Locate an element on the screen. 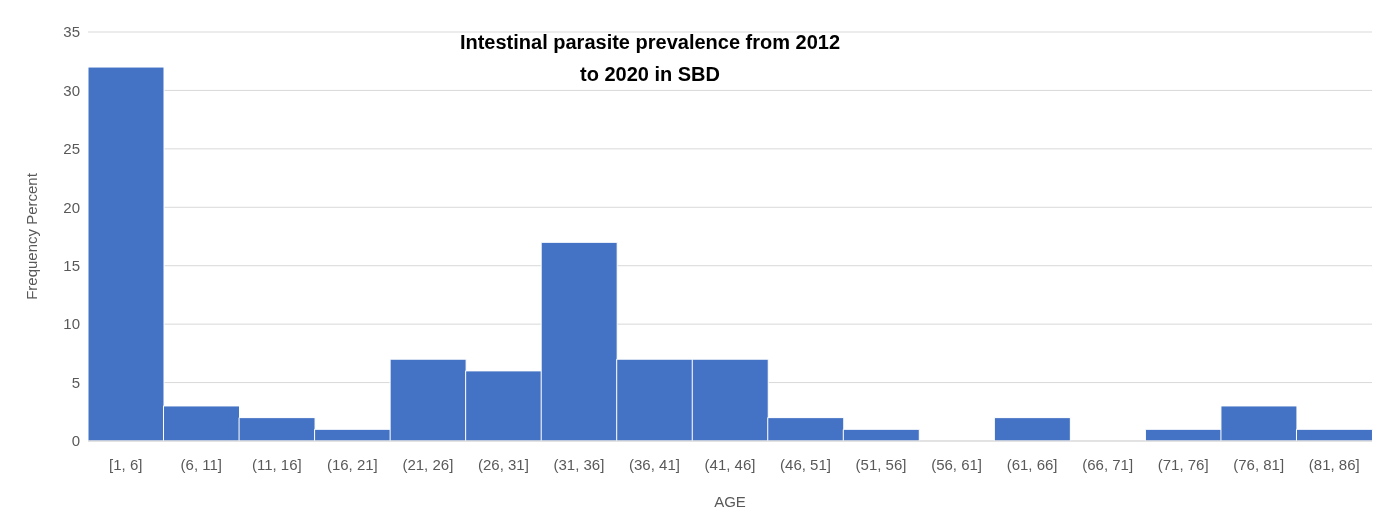  x-tick-label: (36, 41] is located at coordinates (654, 464).